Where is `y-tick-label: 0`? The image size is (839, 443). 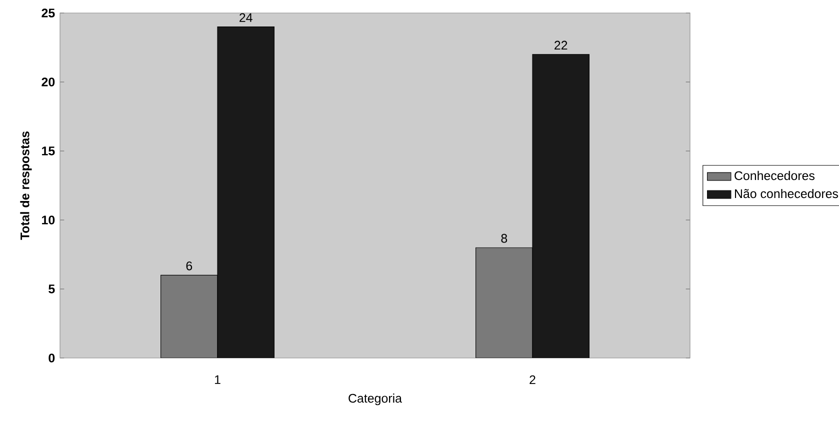 y-tick-label: 0 is located at coordinates (51, 358).